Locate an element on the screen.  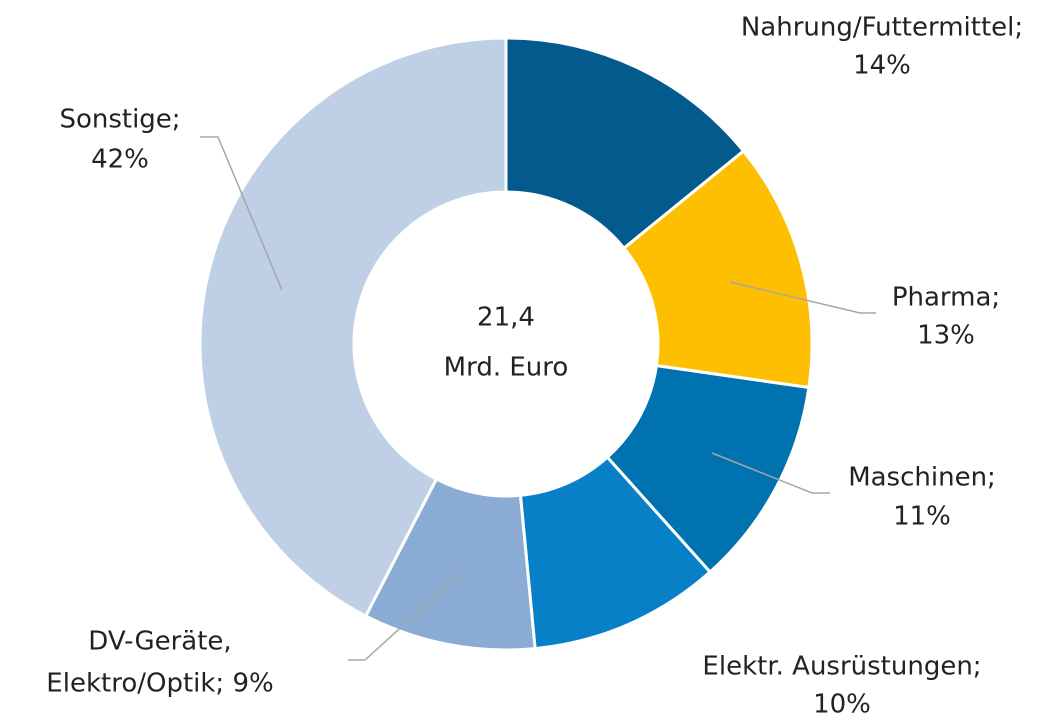
center-label: Mrd. Euro is located at coordinates (506, 368).